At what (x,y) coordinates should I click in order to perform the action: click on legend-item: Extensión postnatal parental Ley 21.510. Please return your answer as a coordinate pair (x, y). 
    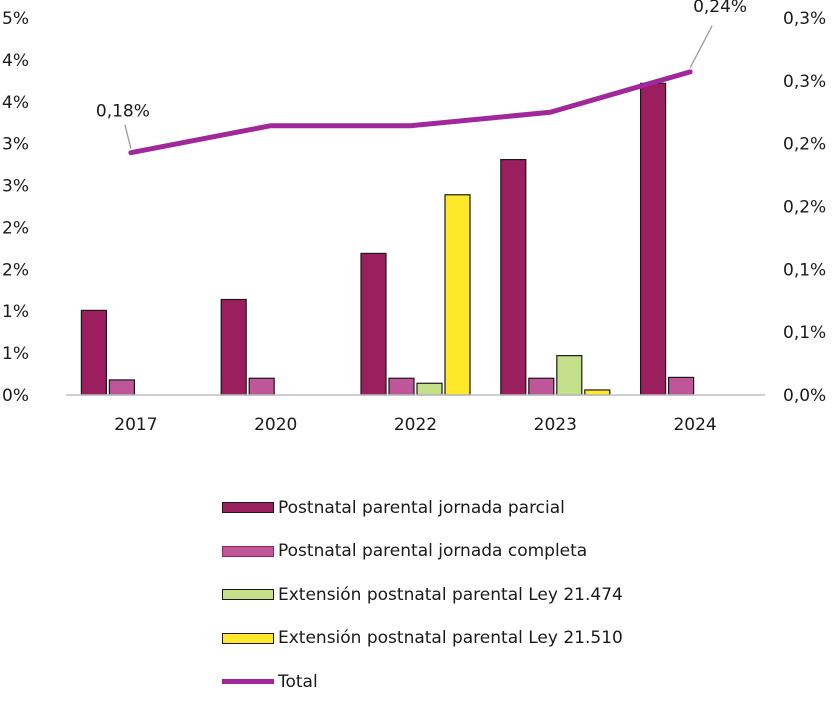
    Looking at the image, I should click on (502, 639).